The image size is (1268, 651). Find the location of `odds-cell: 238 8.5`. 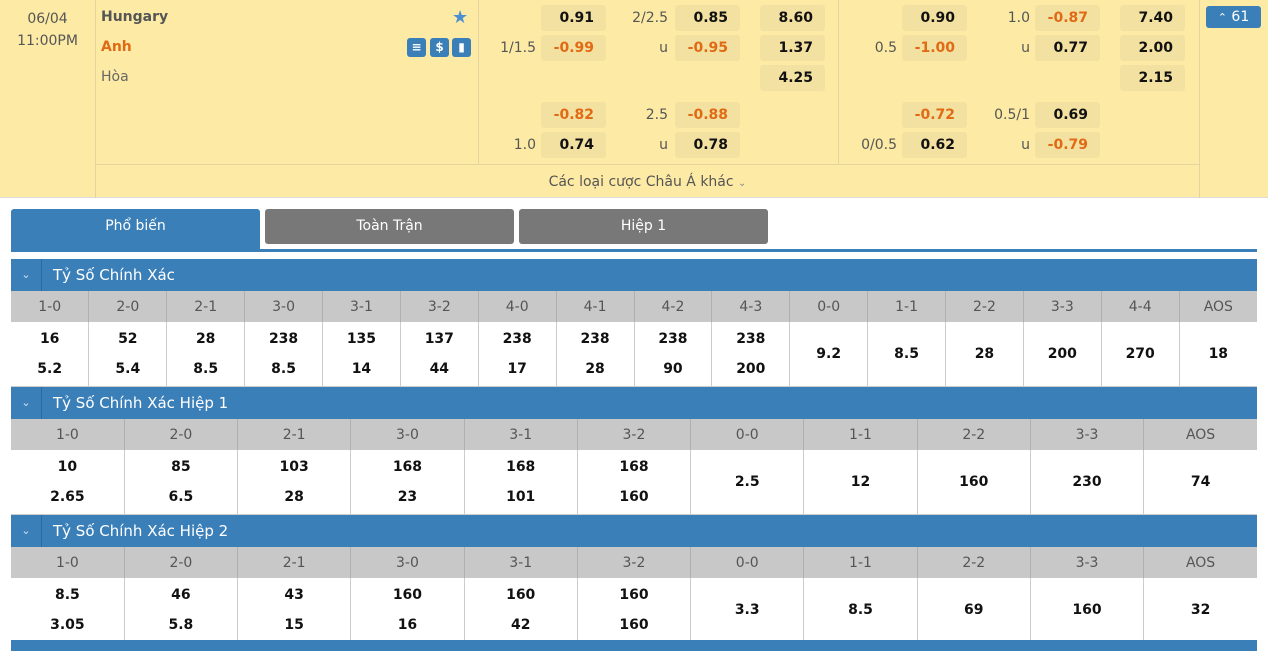

odds-cell: 238 8.5 is located at coordinates (283, 354).